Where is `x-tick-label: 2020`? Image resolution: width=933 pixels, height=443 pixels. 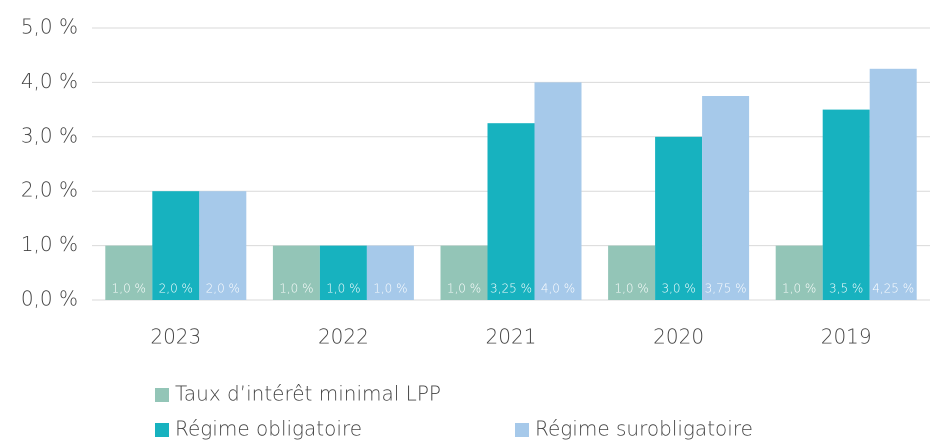
x-tick-label: 2020 is located at coordinates (678, 337).